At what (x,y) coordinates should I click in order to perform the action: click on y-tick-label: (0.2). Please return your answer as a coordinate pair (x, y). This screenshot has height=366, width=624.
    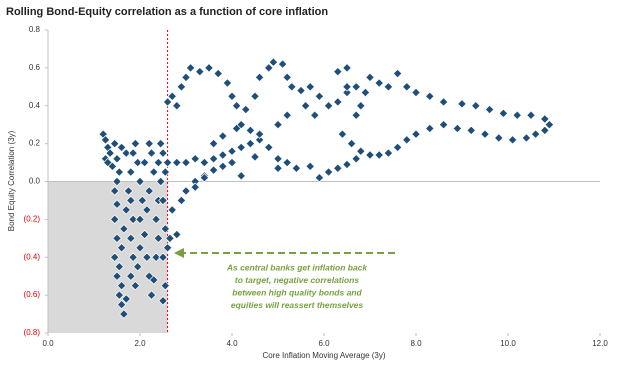
    Looking at the image, I should click on (32, 218).